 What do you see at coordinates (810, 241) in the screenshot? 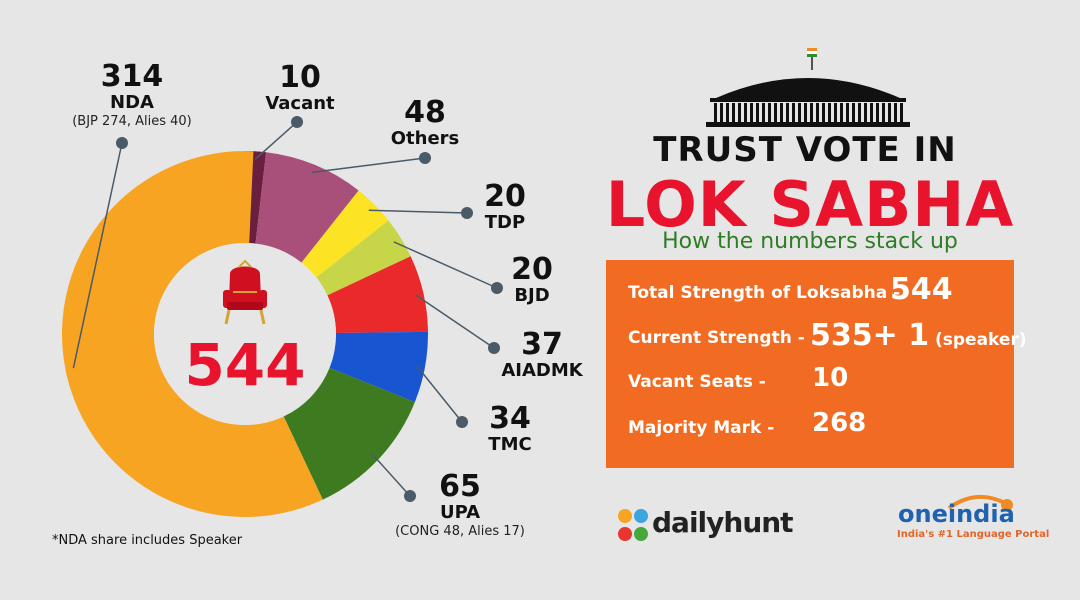
I see `title-line3: How the numbers stack up` at bounding box center [810, 241].